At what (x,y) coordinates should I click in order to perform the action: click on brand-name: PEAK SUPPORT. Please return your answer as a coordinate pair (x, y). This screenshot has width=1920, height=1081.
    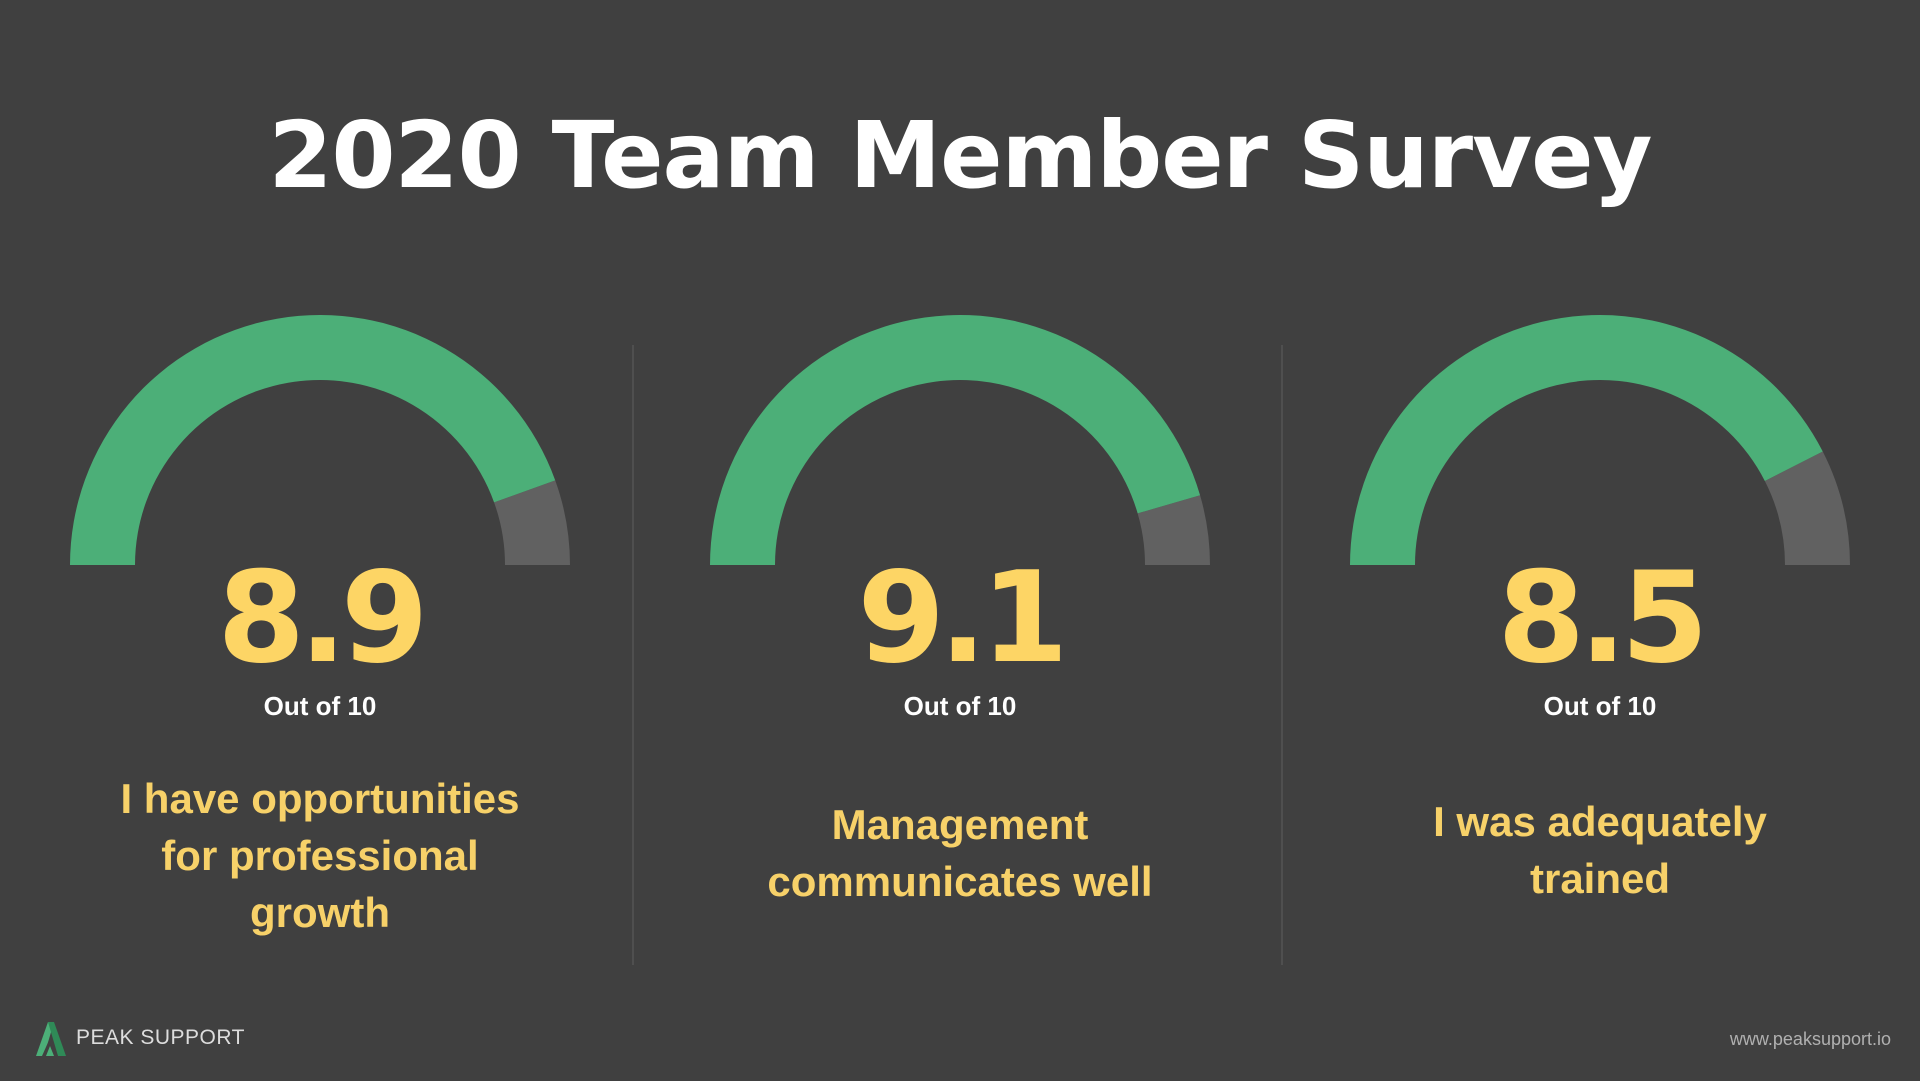
    Looking at the image, I should click on (160, 1037).